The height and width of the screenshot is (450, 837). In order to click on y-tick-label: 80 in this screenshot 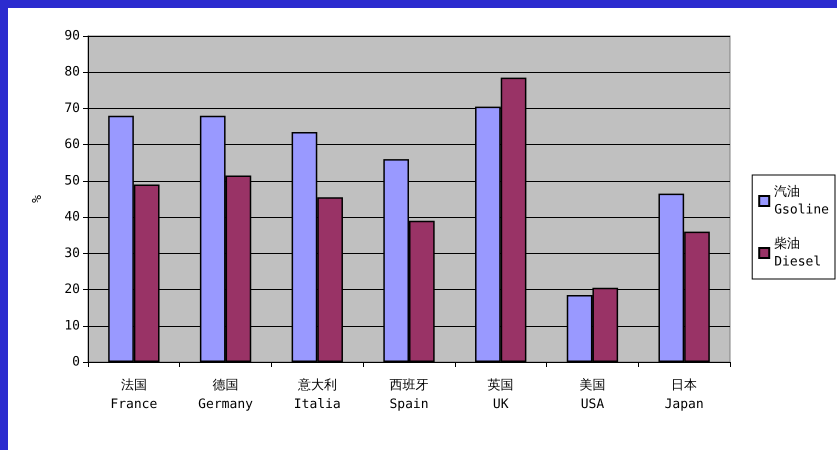, I will do `click(72, 72)`.